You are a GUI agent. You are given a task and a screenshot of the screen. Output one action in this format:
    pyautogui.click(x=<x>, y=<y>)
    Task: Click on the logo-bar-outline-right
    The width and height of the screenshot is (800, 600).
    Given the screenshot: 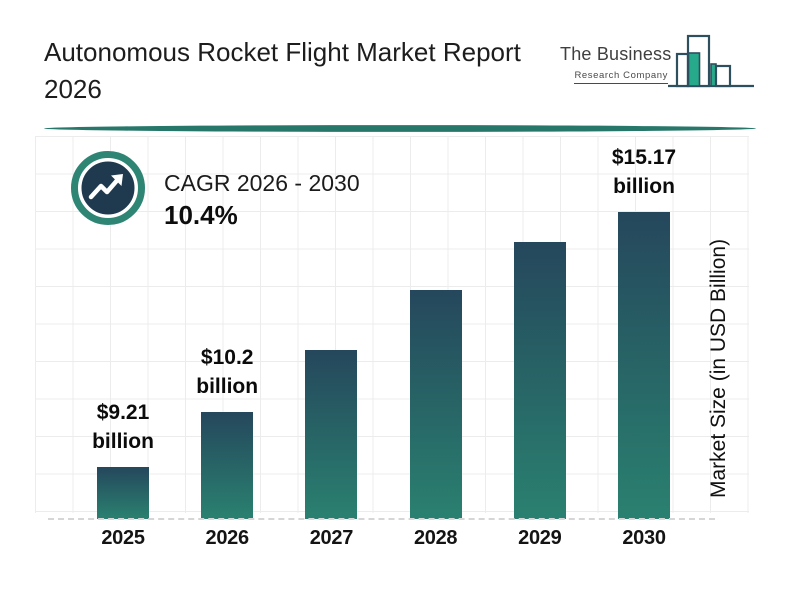 What is the action you would take?
    pyautogui.click(x=723, y=76)
    